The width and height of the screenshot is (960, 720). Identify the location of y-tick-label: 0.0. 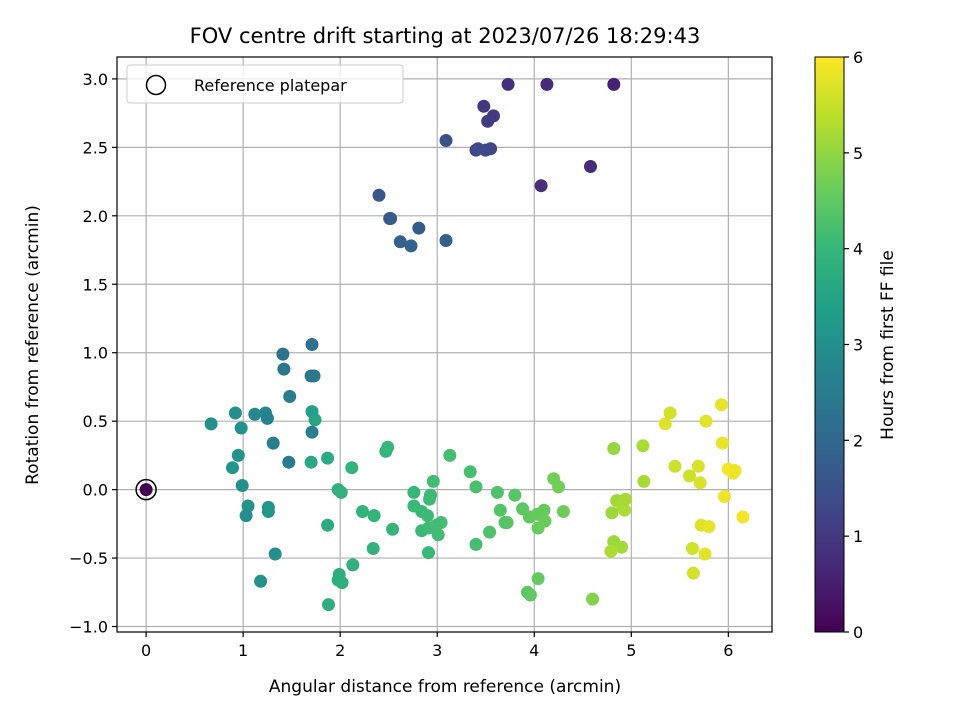
(95, 490).